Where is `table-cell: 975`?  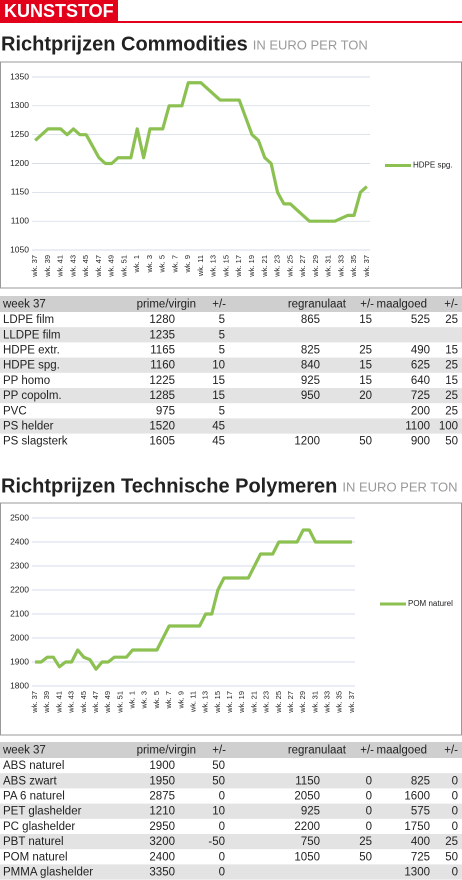 table-cell: 975 is located at coordinates (165, 411).